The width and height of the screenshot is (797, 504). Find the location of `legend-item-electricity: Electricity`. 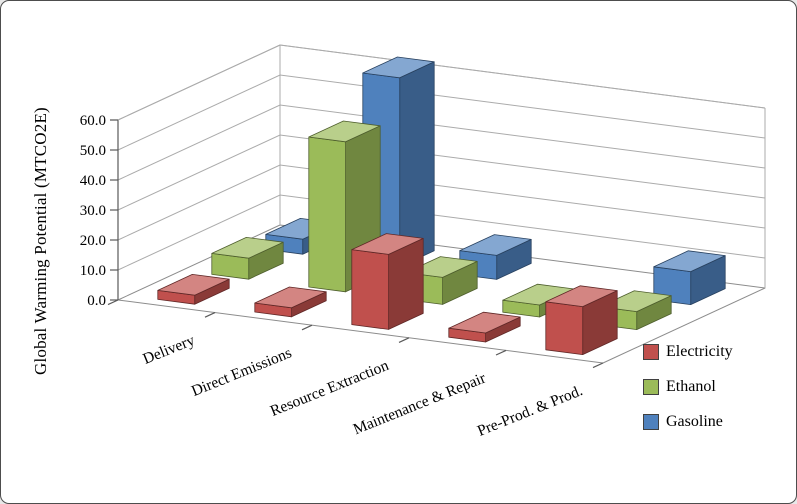

legend-item-electricity: Electricity is located at coordinates (688, 352).